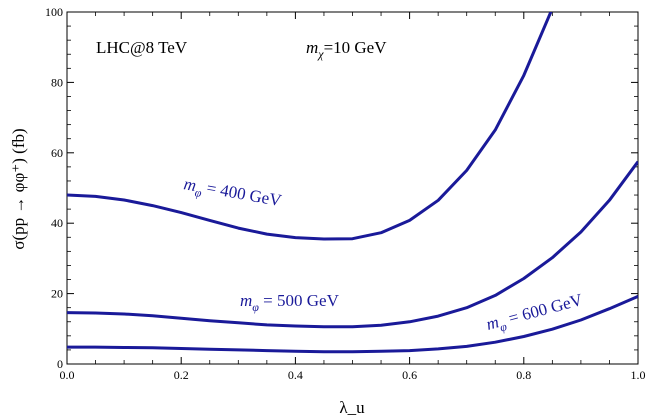 This screenshot has width=648, height=419. What do you see at coordinates (18, 188) in the screenshot?
I see `y-axis-label: σ(pp → φφ⁺) (fb)` at bounding box center [18, 188].